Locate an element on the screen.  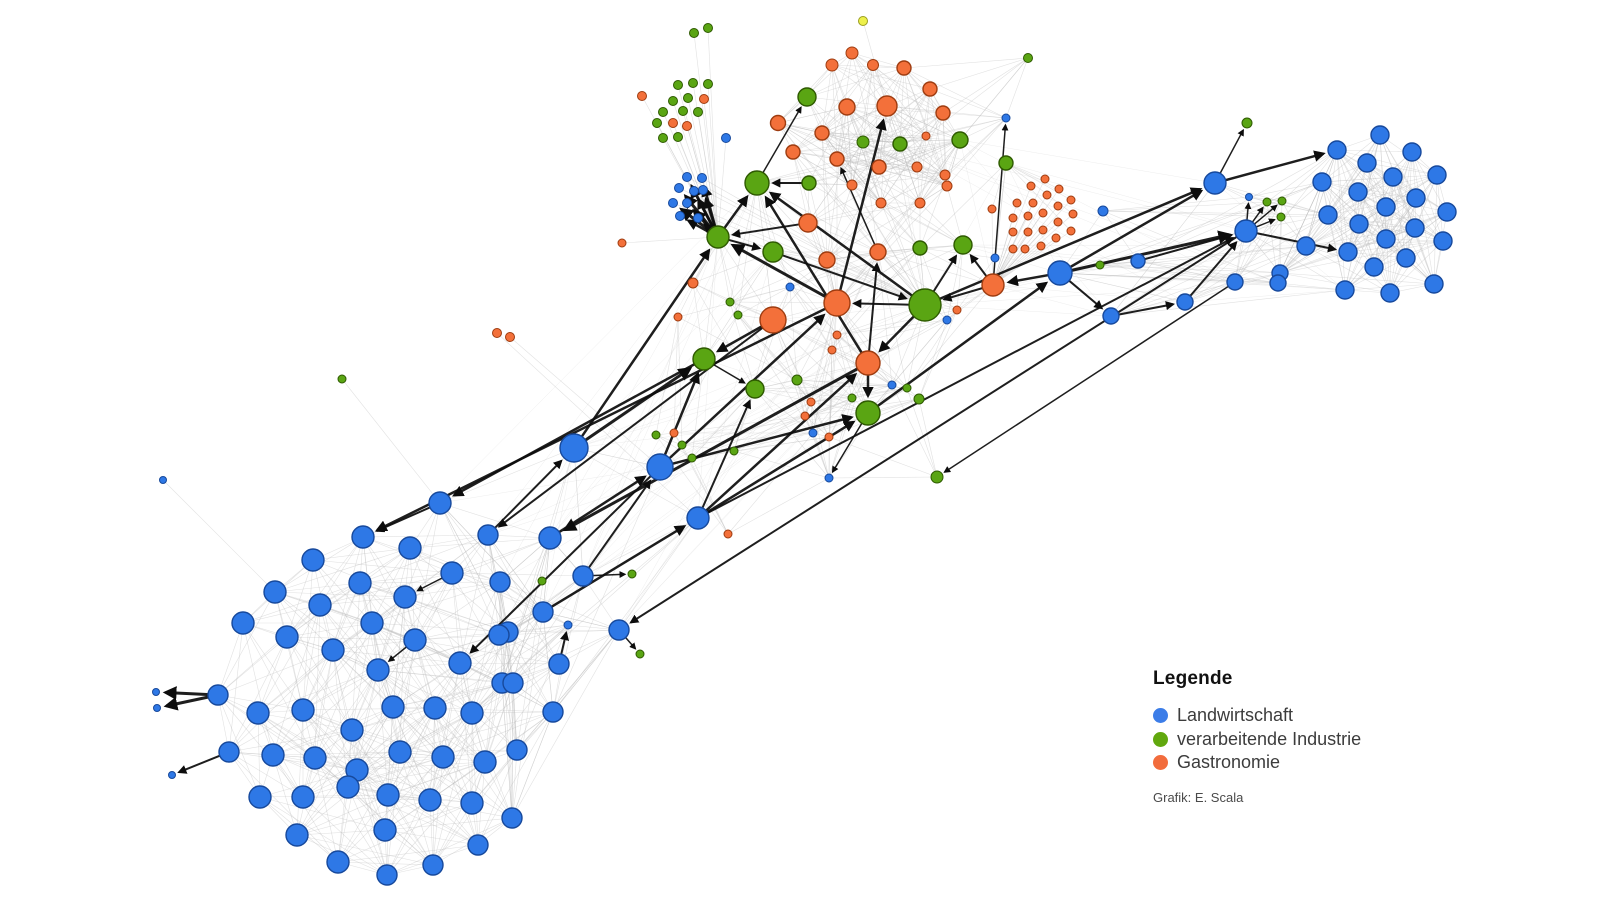
legend-item-landwirtschaft: Landwirtschaft is located at coordinates (1257, 716).